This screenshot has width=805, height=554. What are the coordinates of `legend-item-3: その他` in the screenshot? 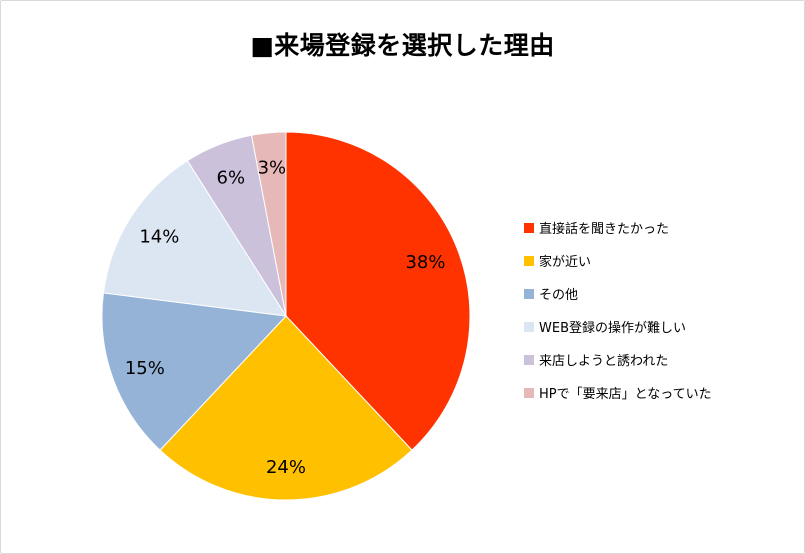 It's located at (659, 293).